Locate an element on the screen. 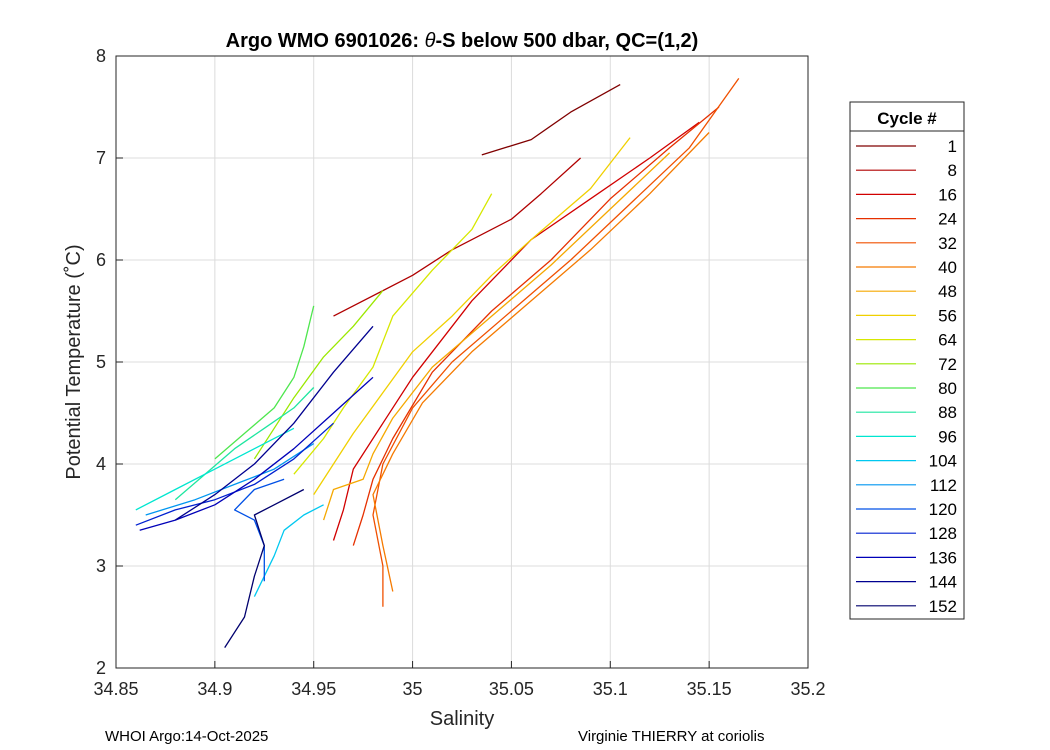 This screenshot has width=1050, height=750. legend-label: 104 is located at coordinates (943, 461).